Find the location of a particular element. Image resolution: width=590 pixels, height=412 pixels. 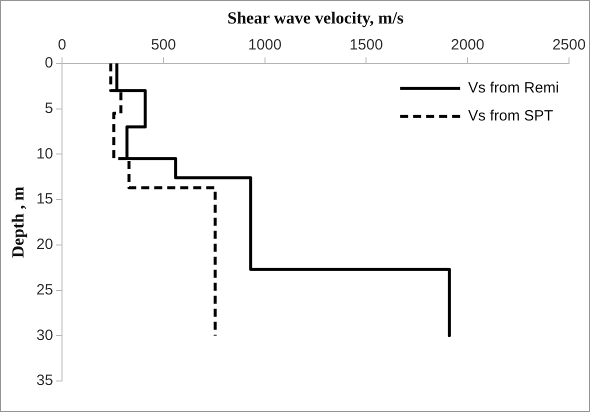

y-axis-title: Depth , m is located at coordinates (18, 222).